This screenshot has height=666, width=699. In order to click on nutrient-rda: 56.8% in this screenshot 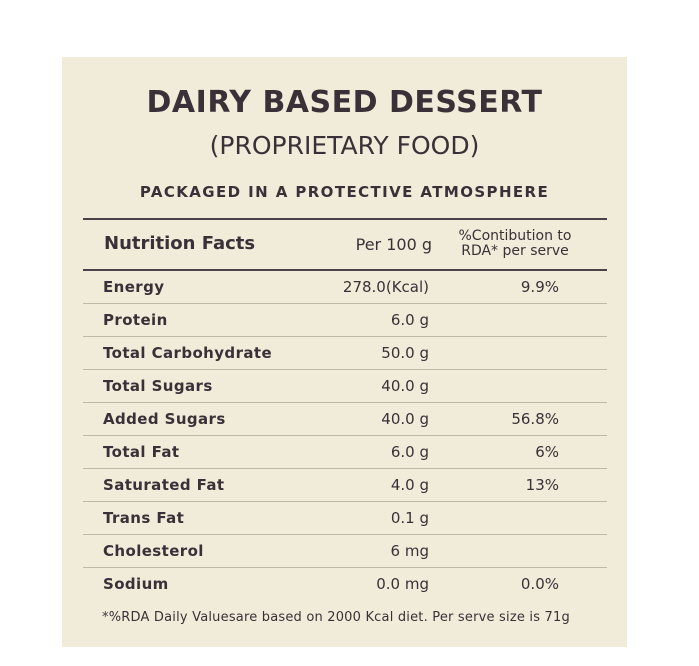, I will do `click(535, 419)`.